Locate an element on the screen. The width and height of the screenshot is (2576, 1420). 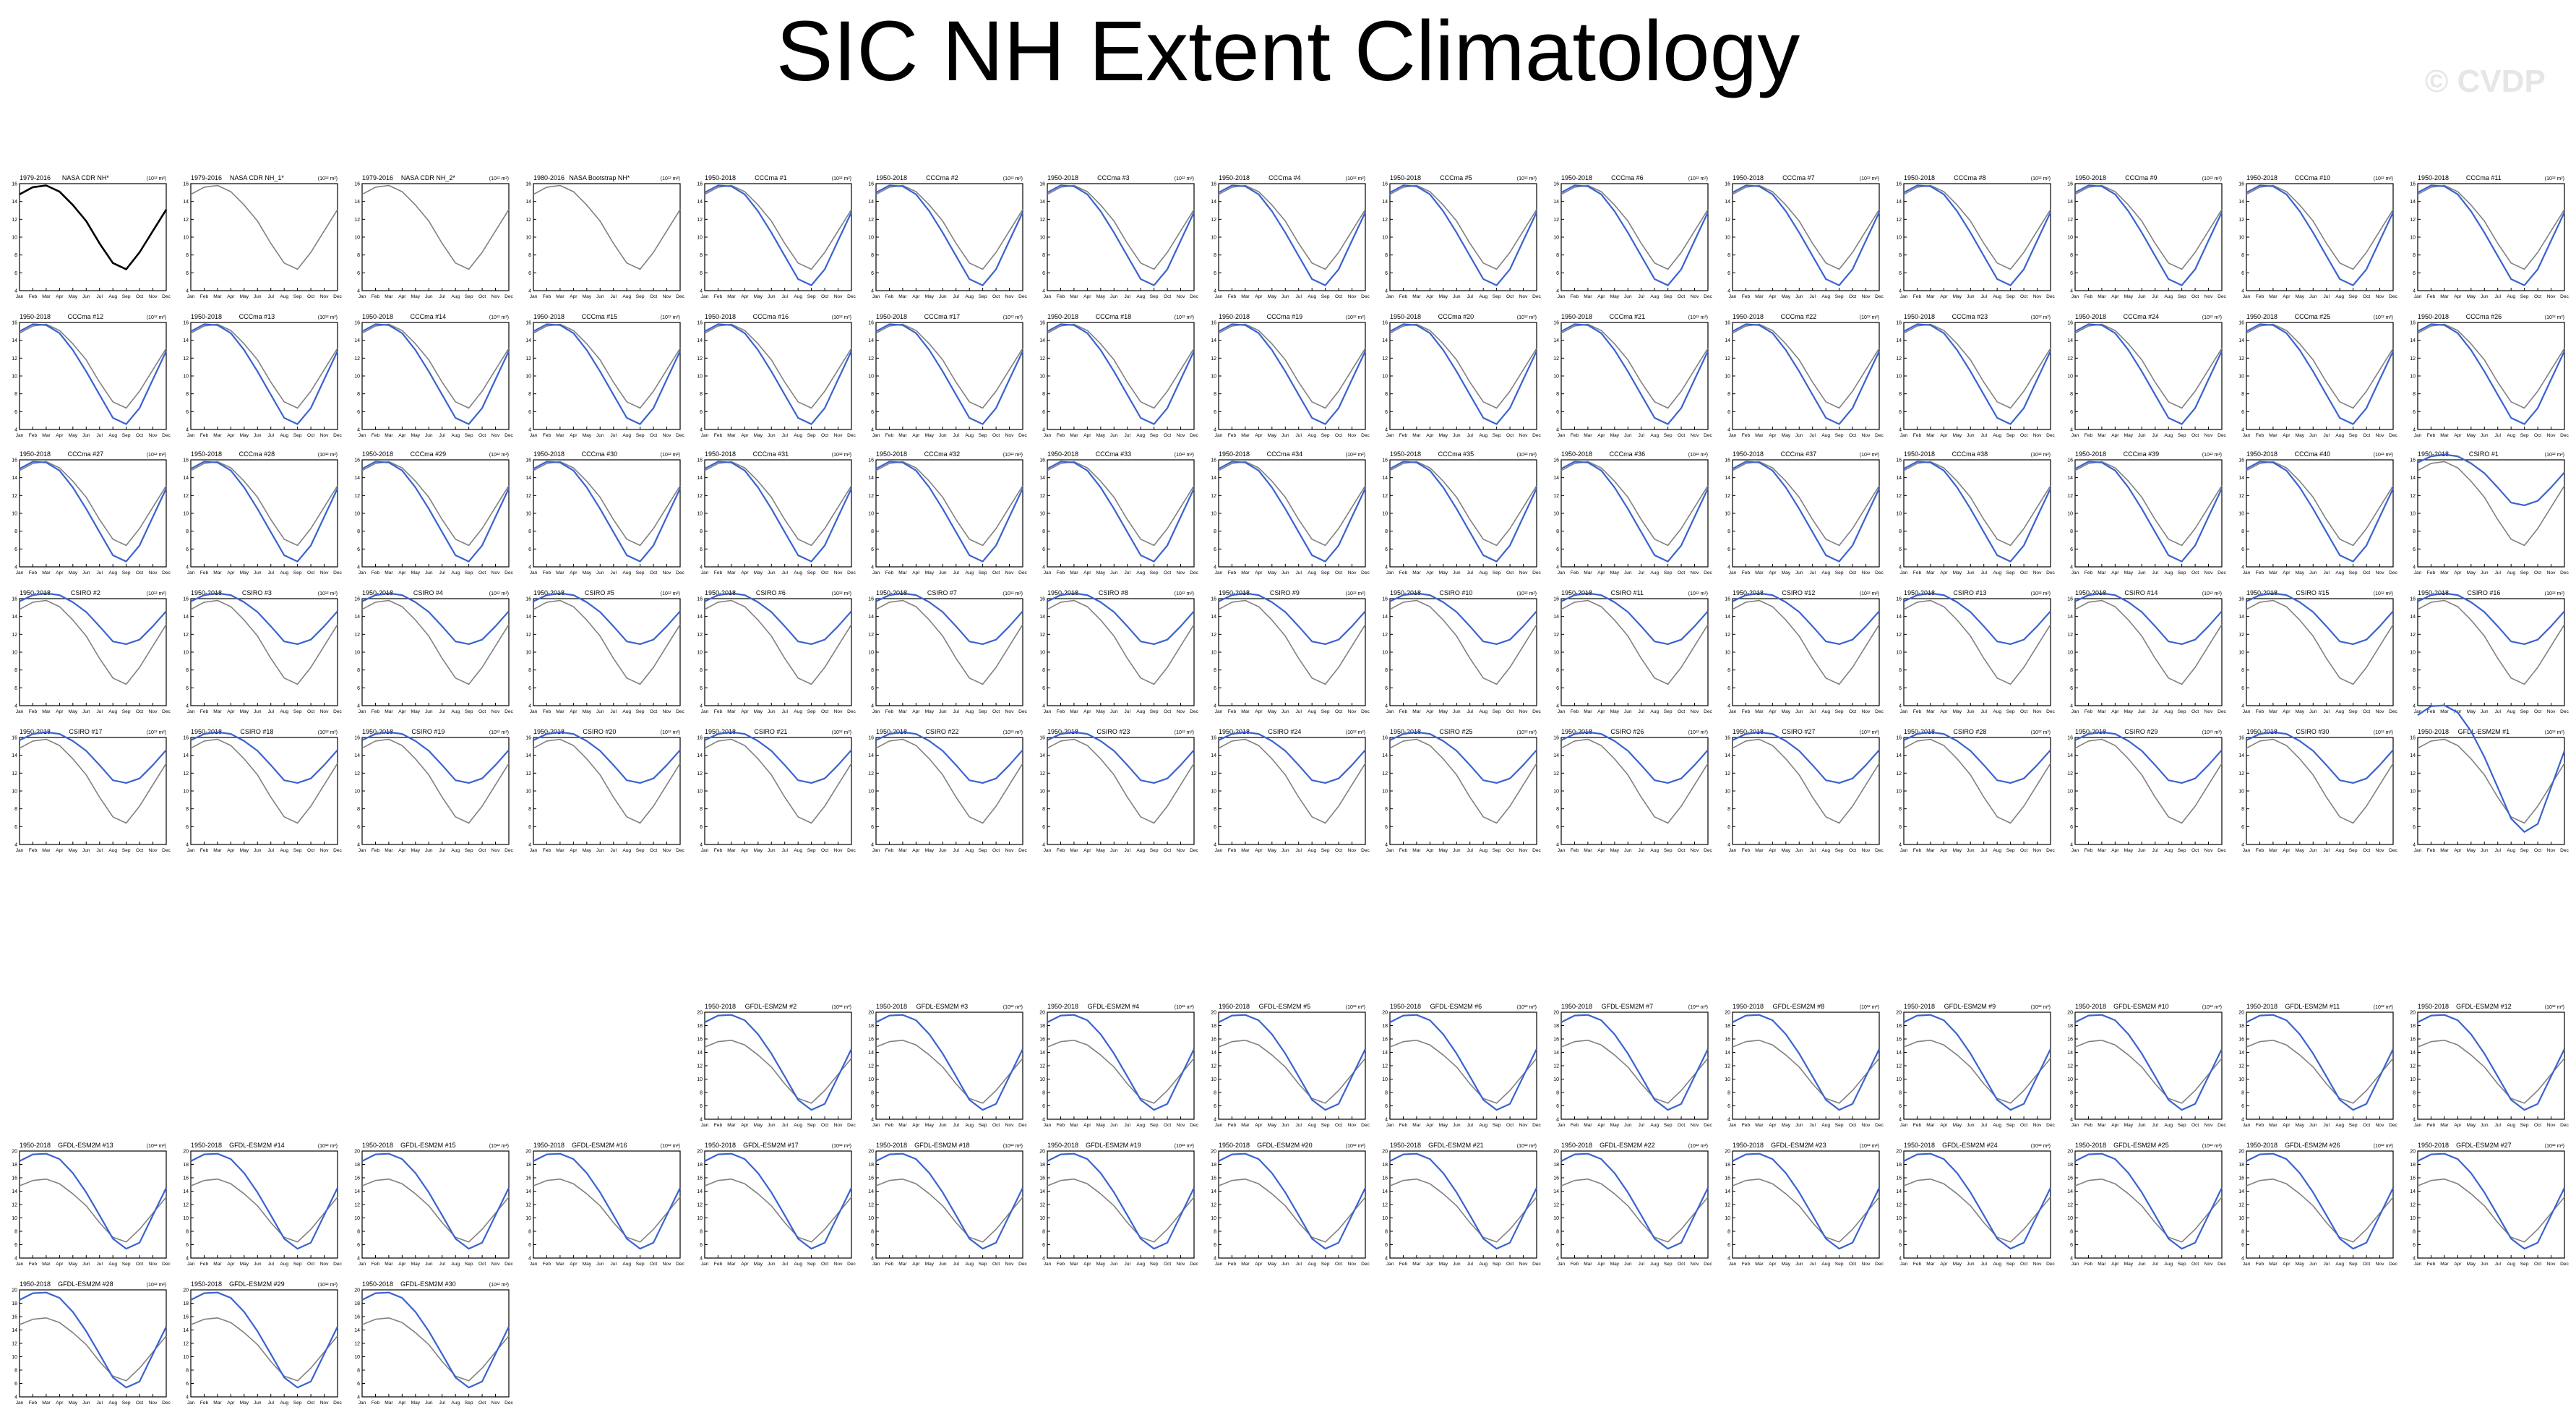
panel-name: CCCma #27 is located at coordinates (86, 454).